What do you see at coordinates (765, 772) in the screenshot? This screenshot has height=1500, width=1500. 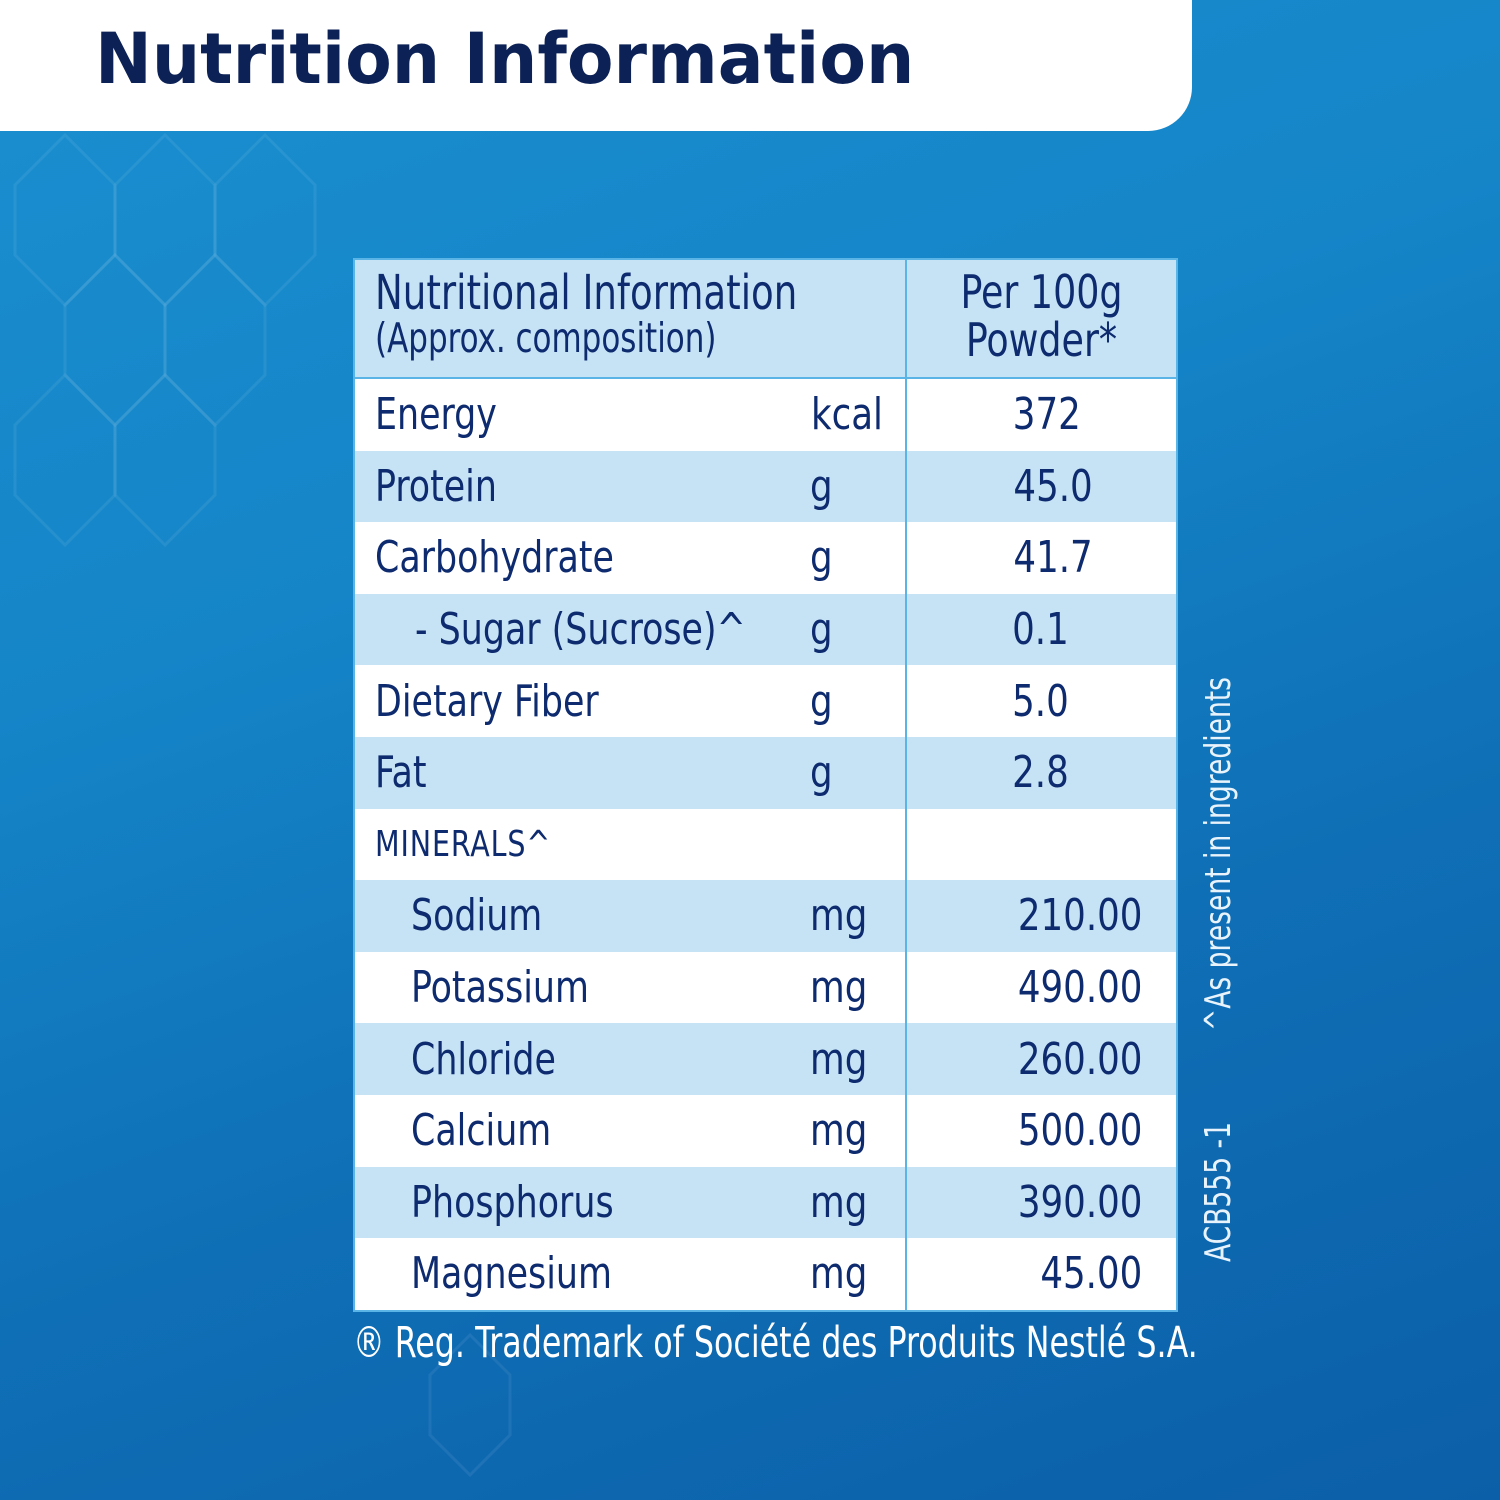 I see `table-row-fat: Fat g 2.8` at bounding box center [765, 772].